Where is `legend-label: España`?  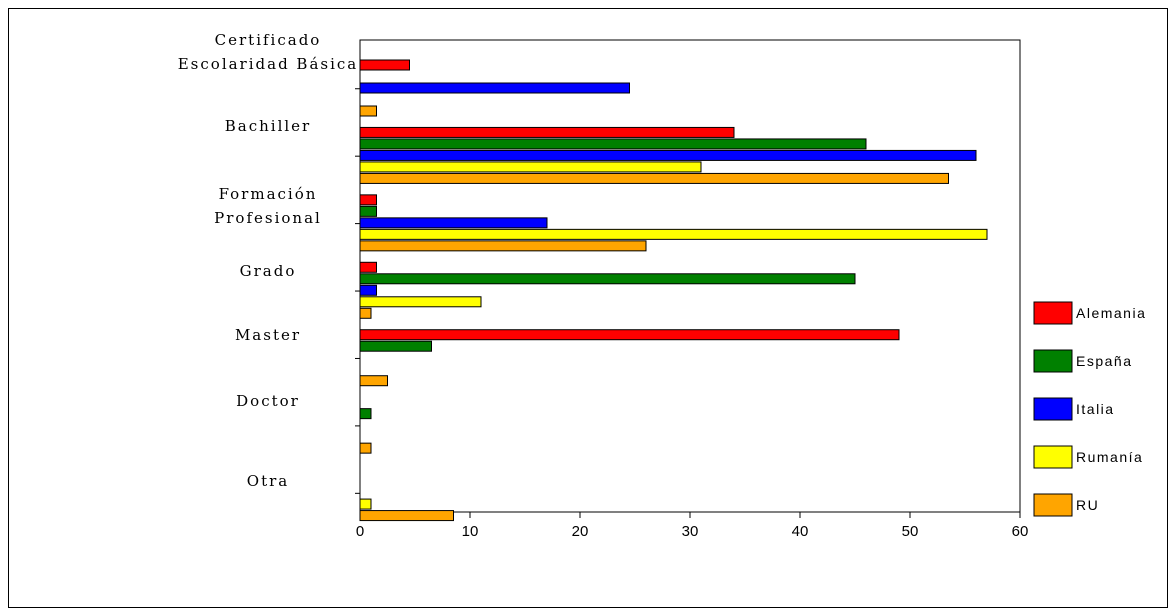 legend-label: España is located at coordinates (1104, 361).